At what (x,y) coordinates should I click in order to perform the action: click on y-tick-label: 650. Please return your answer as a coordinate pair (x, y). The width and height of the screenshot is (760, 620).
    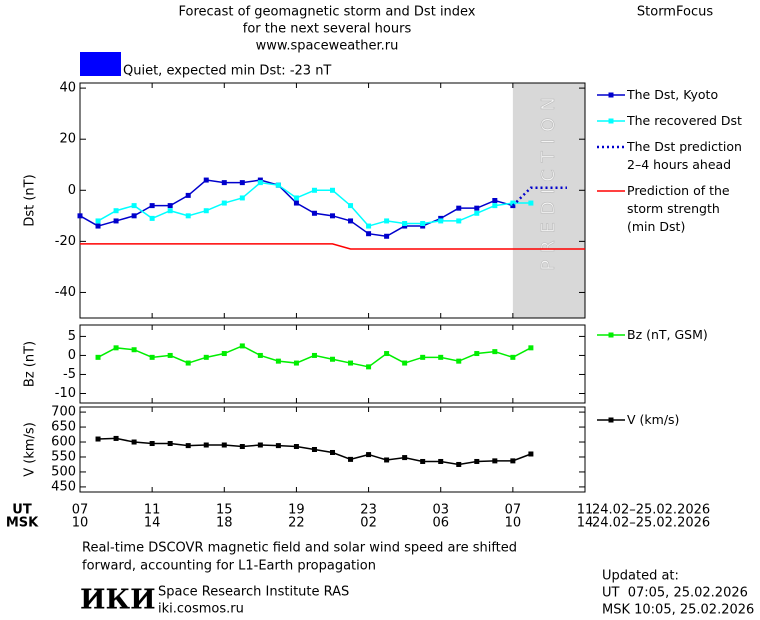
    Looking at the image, I should click on (63, 427).